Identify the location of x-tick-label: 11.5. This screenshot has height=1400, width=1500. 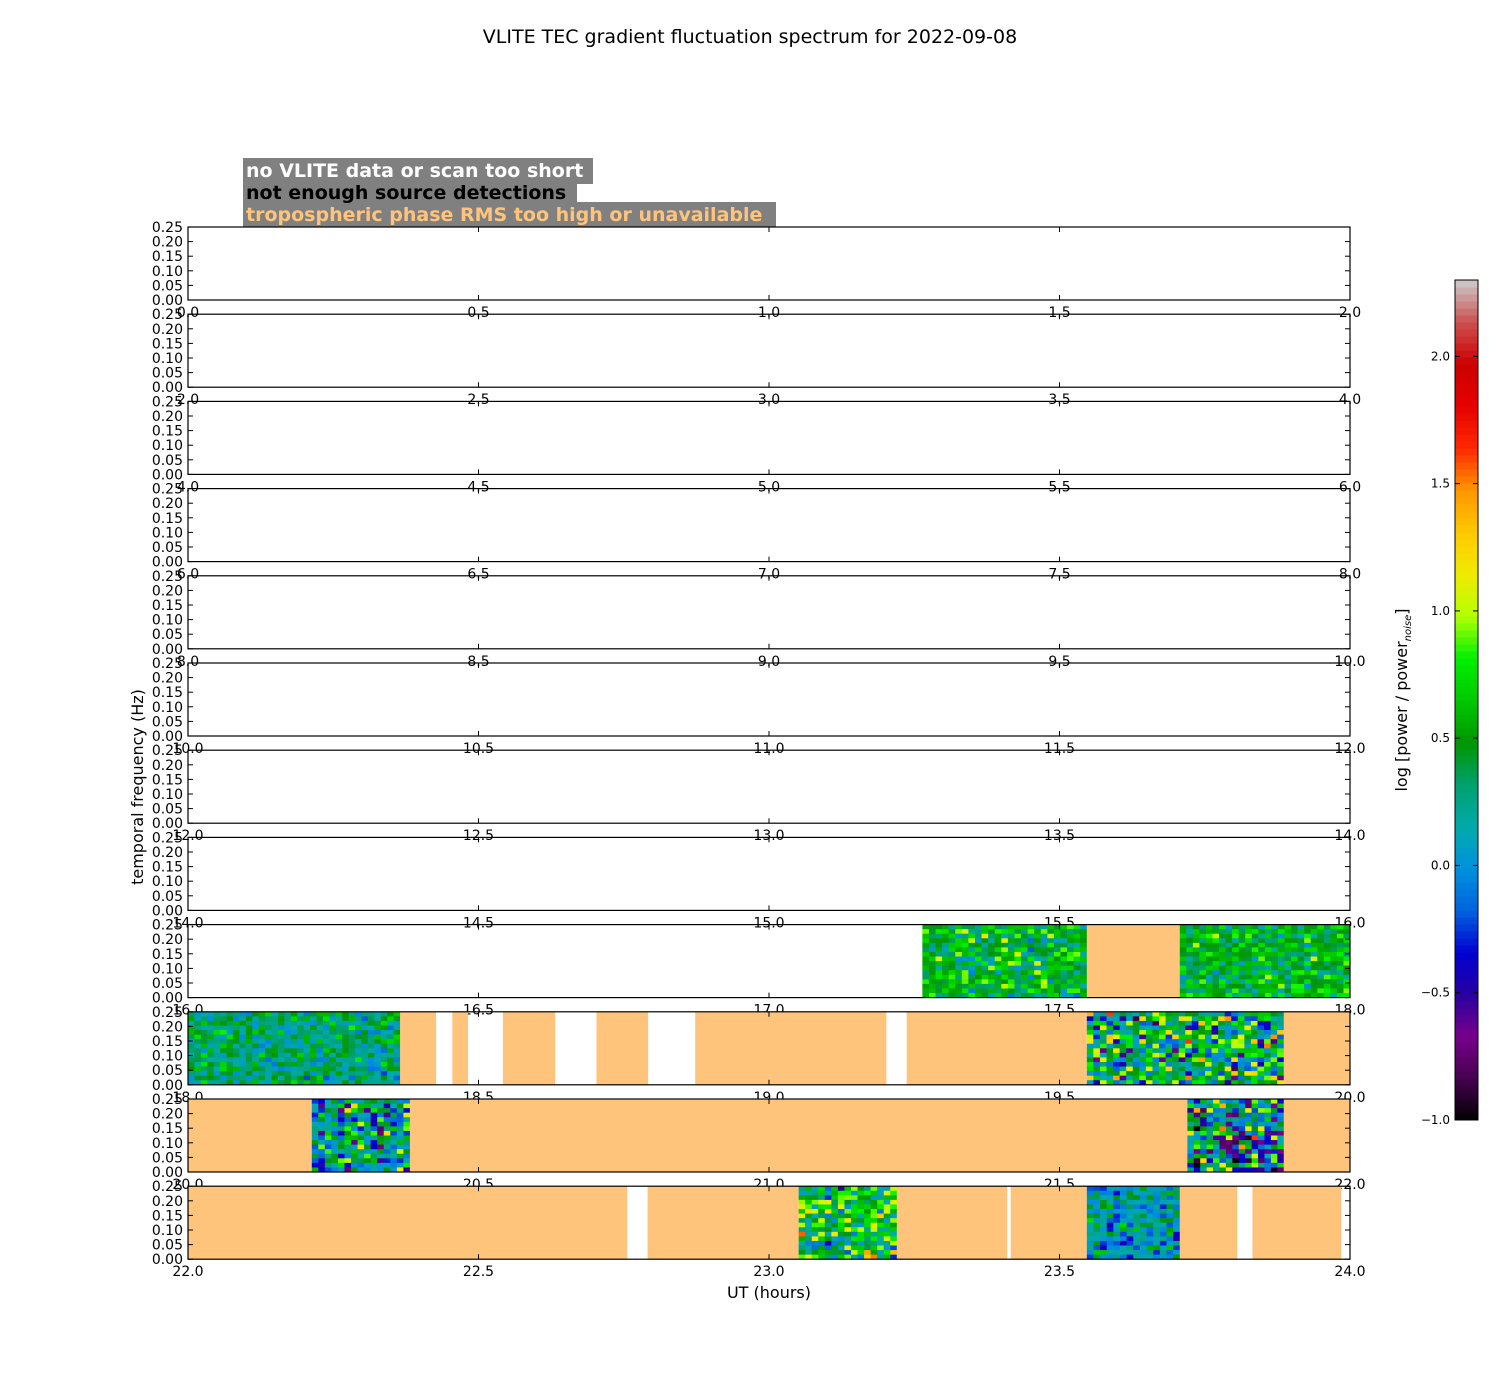
(1059, 749).